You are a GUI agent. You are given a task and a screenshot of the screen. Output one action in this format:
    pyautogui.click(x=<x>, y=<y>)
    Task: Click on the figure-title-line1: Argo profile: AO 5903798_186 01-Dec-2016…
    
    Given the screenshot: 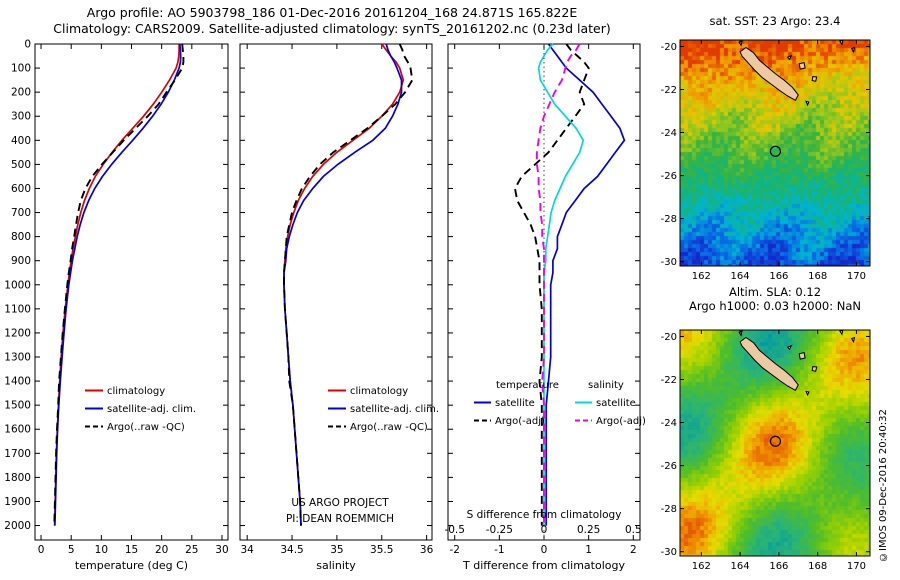 What is the action you would take?
    pyautogui.click(x=332, y=12)
    